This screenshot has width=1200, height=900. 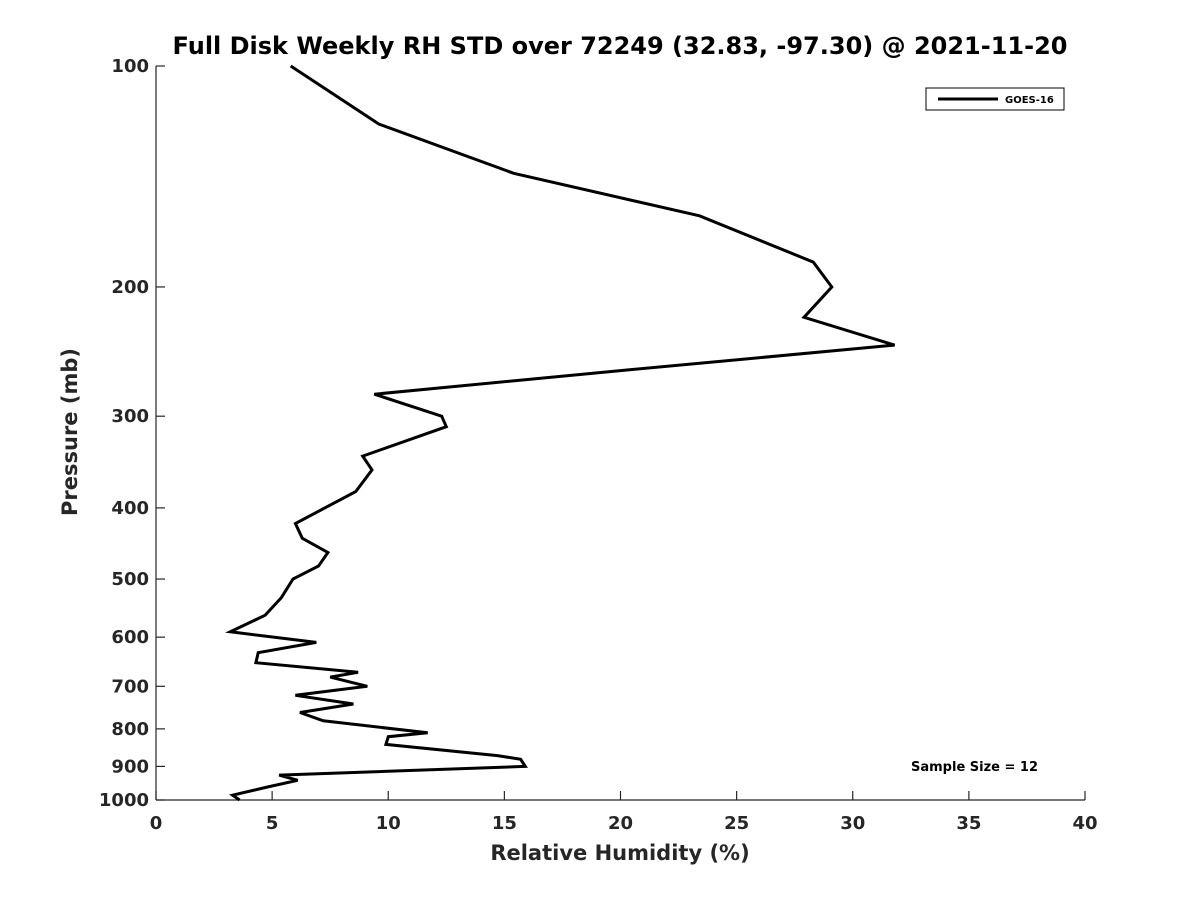 What do you see at coordinates (130, 766) in the screenshot?
I see `y-tick-label: 900` at bounding box center [130, 766].